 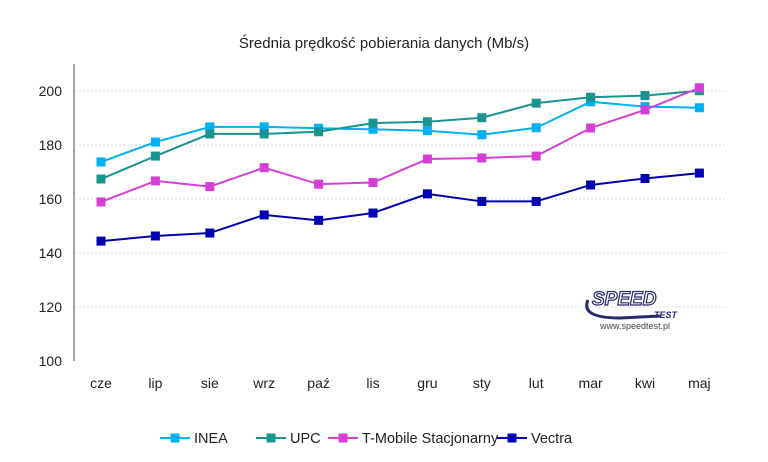 I want to click on legend-label: UPC, so click(x=305, y=439).